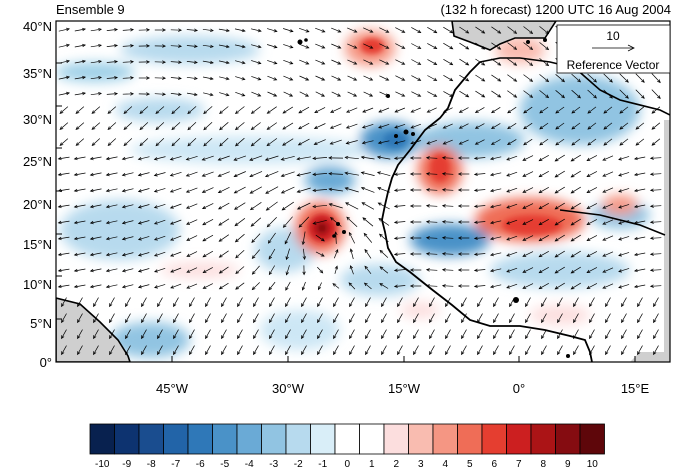  Describe the element at coordinates (347, 464) in the screenshot. I see `colorbar-label: 0` at that location.